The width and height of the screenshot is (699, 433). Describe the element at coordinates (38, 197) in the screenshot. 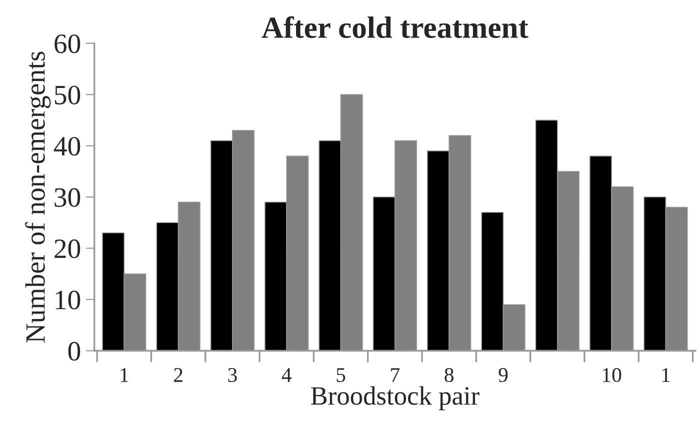

I see `y-axis-title: Number of non-emergents` at that location.